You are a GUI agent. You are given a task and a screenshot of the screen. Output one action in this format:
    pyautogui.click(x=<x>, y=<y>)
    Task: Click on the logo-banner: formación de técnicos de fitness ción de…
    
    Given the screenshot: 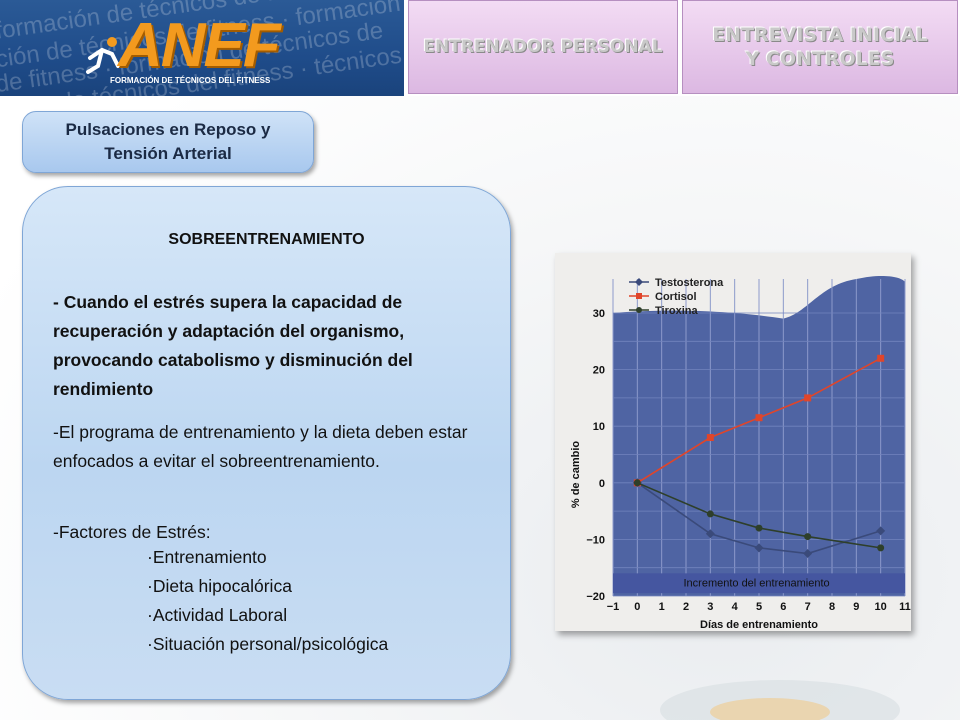 What is the action you would take?
    pyautogui.click(x=202, y=48)
    